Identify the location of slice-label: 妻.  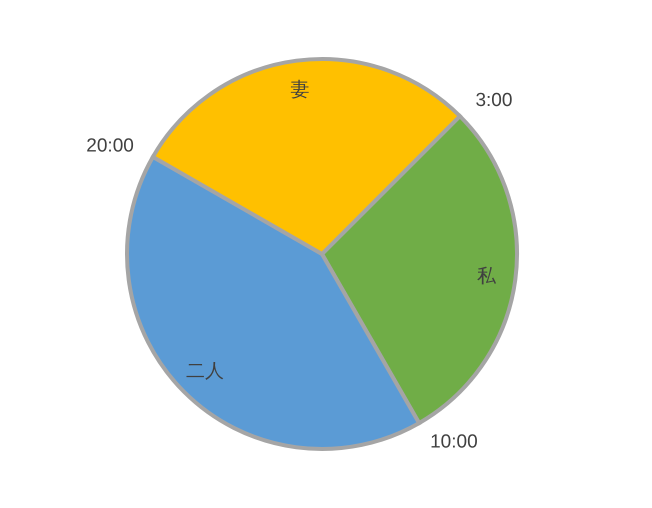
(300, 89).